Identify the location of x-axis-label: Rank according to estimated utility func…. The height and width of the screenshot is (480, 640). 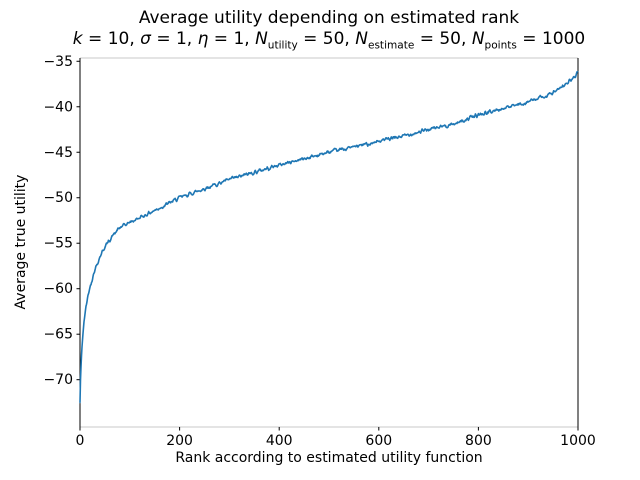
(329, 458).